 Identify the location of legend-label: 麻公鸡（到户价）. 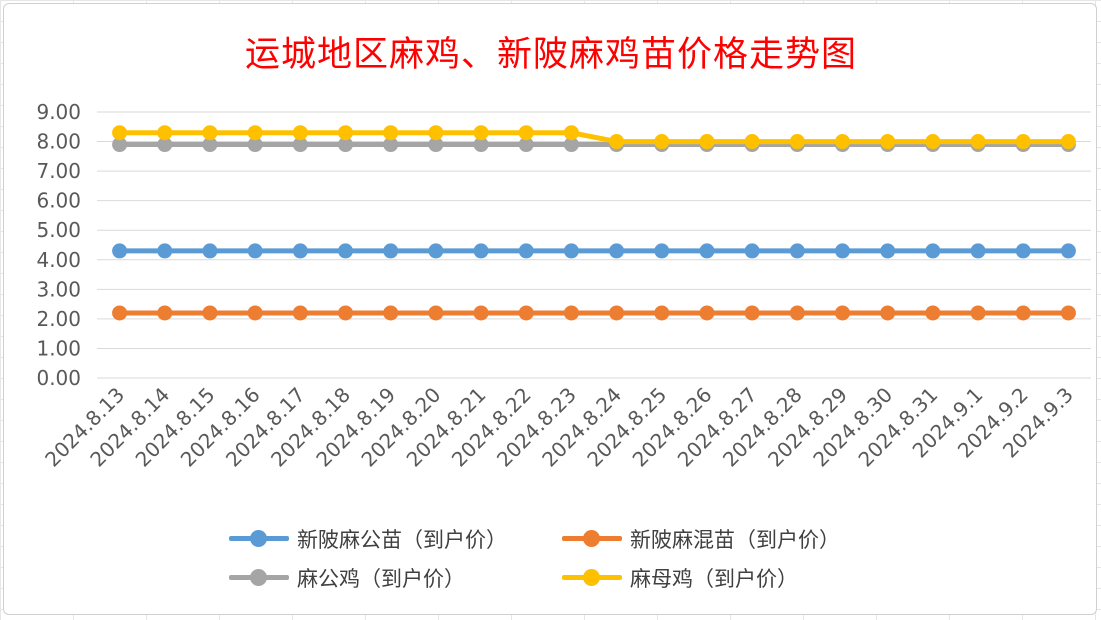
(381, 579).